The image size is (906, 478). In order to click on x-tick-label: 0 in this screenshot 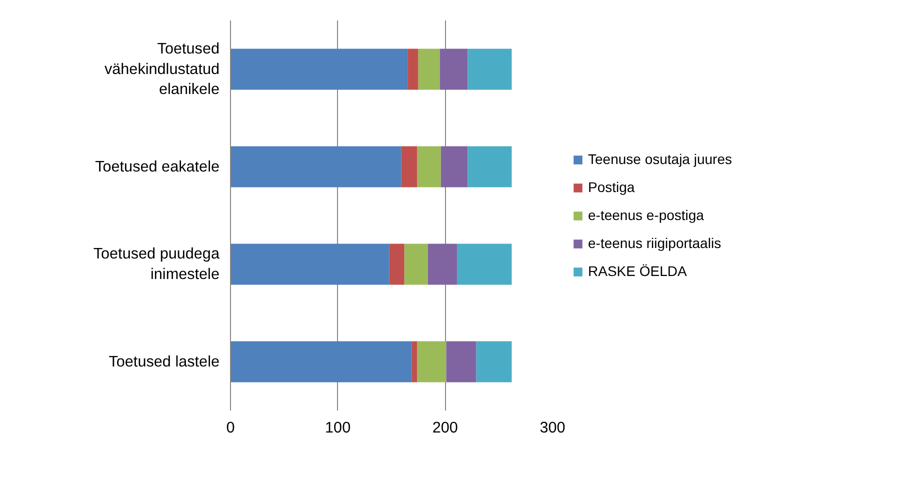, I will do `click(230, 428)`.